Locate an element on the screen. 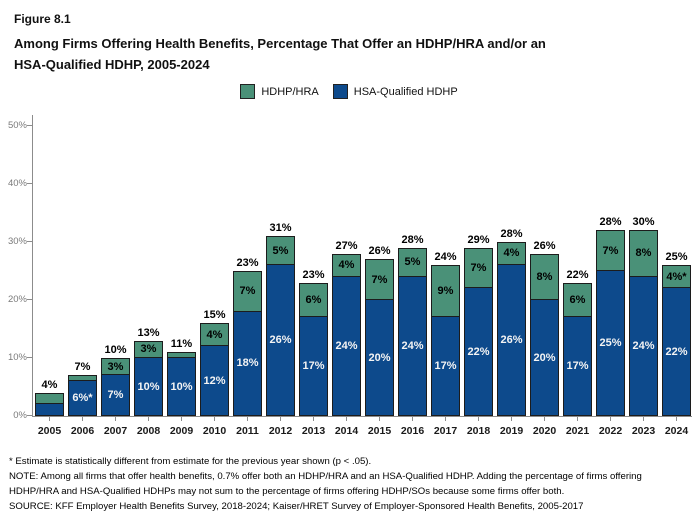  bar-segment-label: 25% is located at coordinates (610, 343).